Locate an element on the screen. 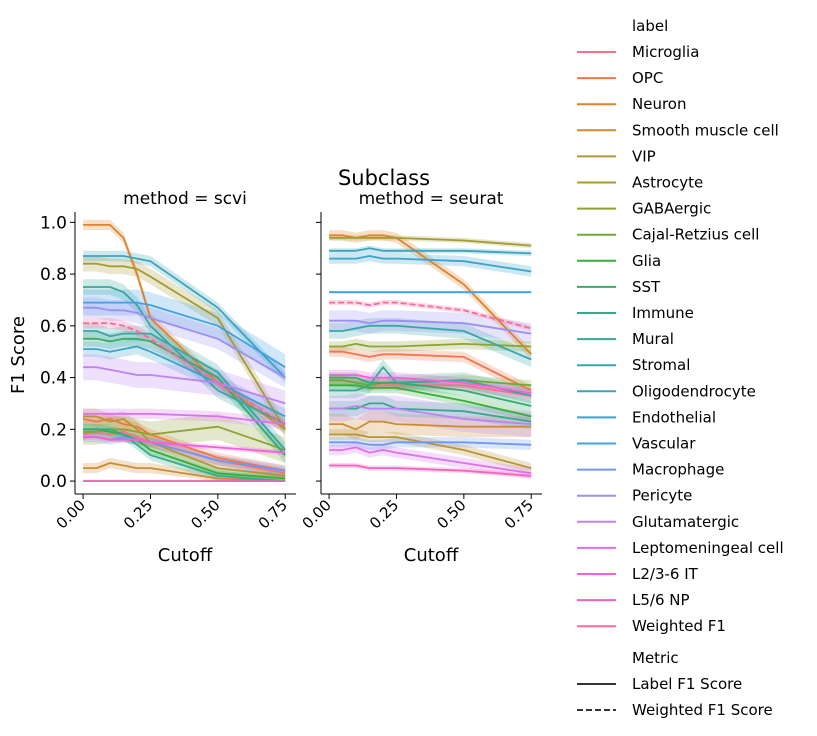 The image size is (817, 736). legend-label-gabaergic: GABAergic is located at coordinates (671, 209).